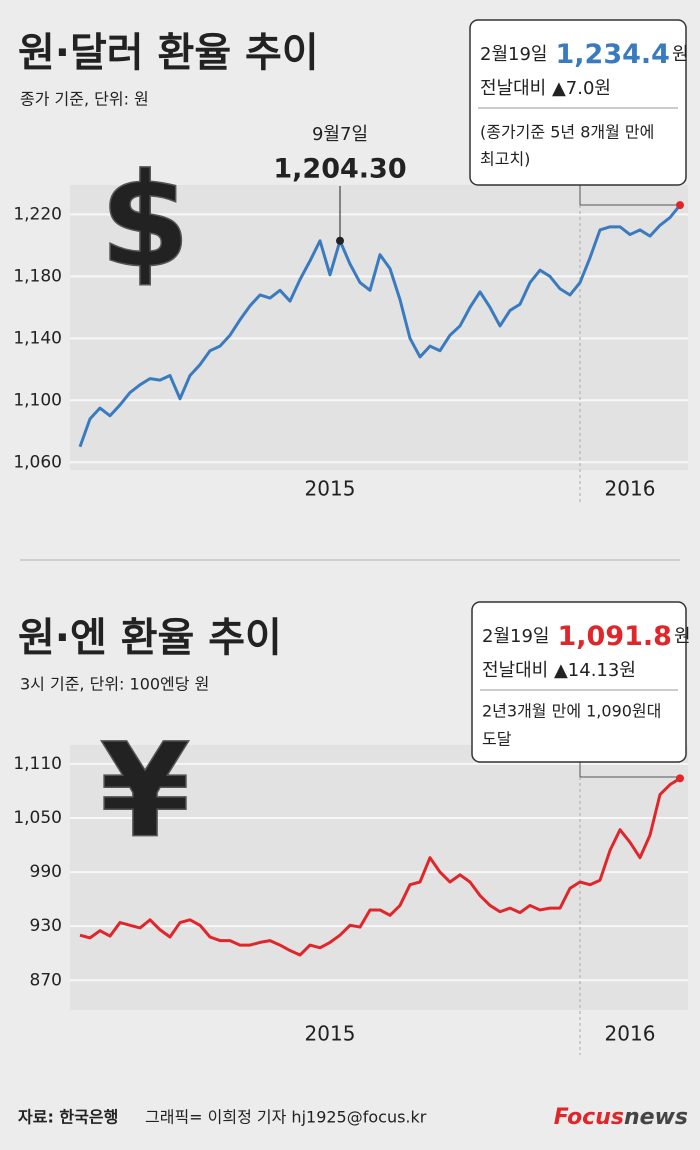 The image size is (700, 1150). I want to click on chart-title: 원·달러 환율 추이, so click(168, 53).